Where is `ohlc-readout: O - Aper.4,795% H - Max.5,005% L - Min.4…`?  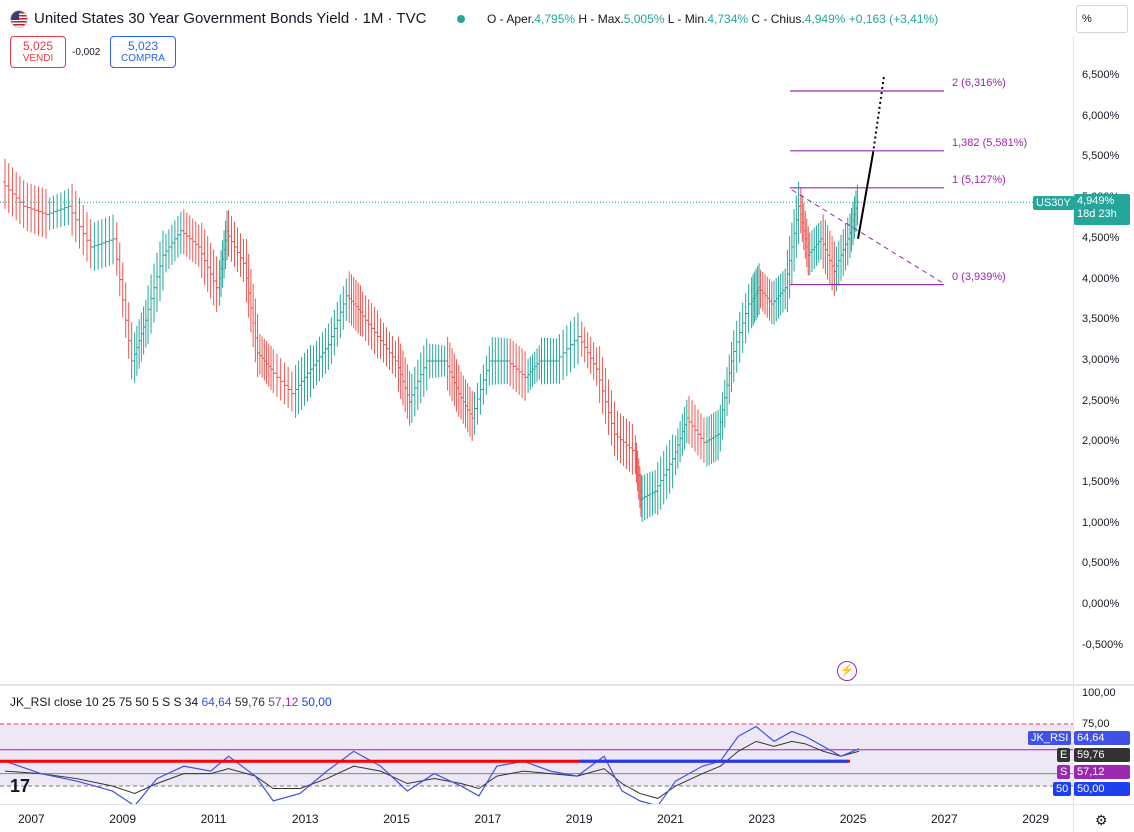 ohlc-readout: O - Aper.4,795% H - Max.5,005% L - Min.4… is located at coordinates (712, 19).